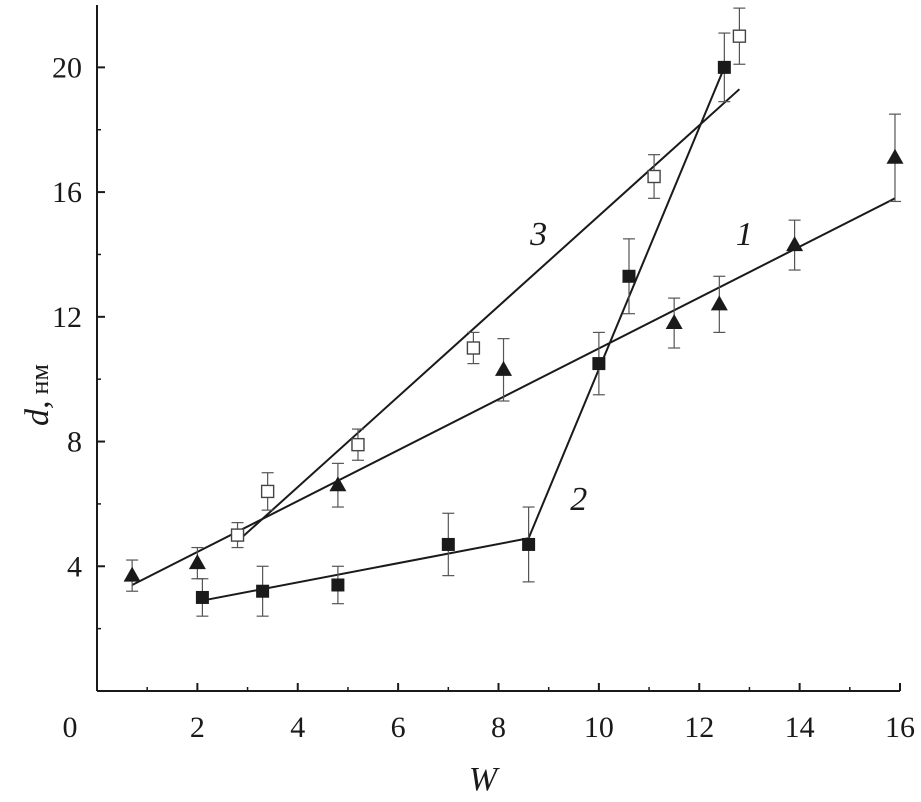 The image size is (921, 802). Describe the element at coordinates (70, 727) in the screenshot. I see `x-tick-label: 0` at that location.